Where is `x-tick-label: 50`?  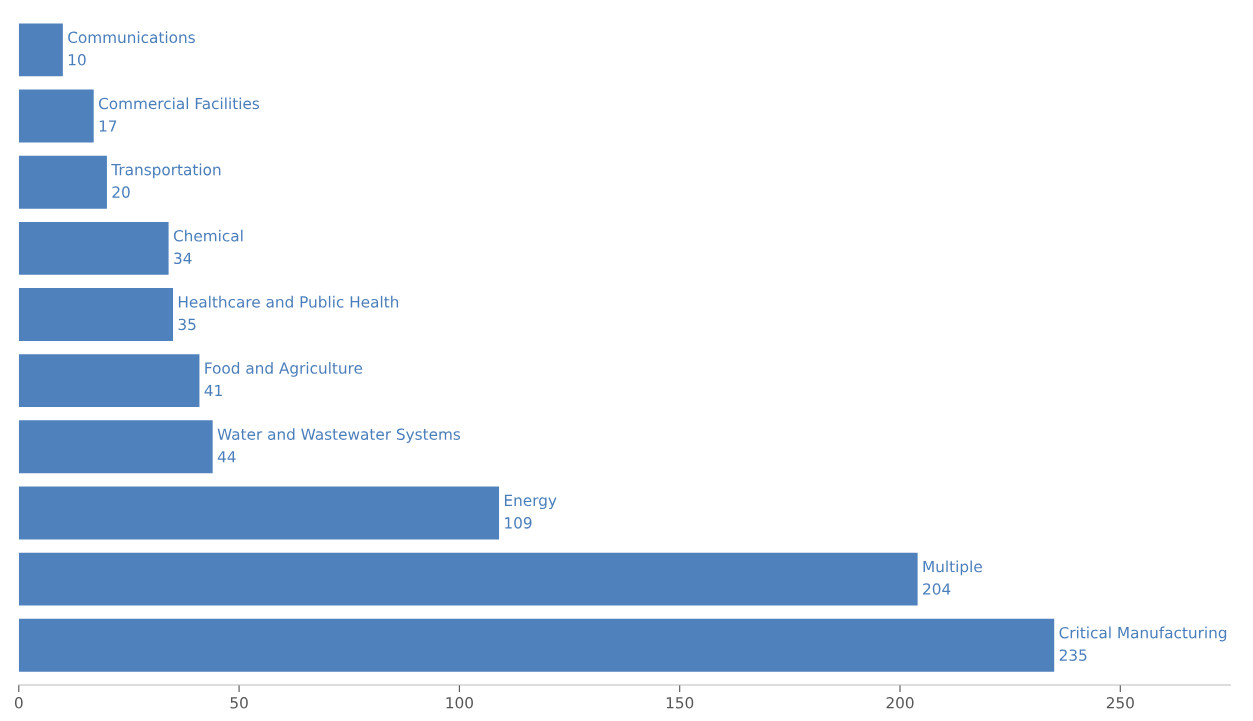
x-tick-label: 50 is located at coordinates (239, 703).